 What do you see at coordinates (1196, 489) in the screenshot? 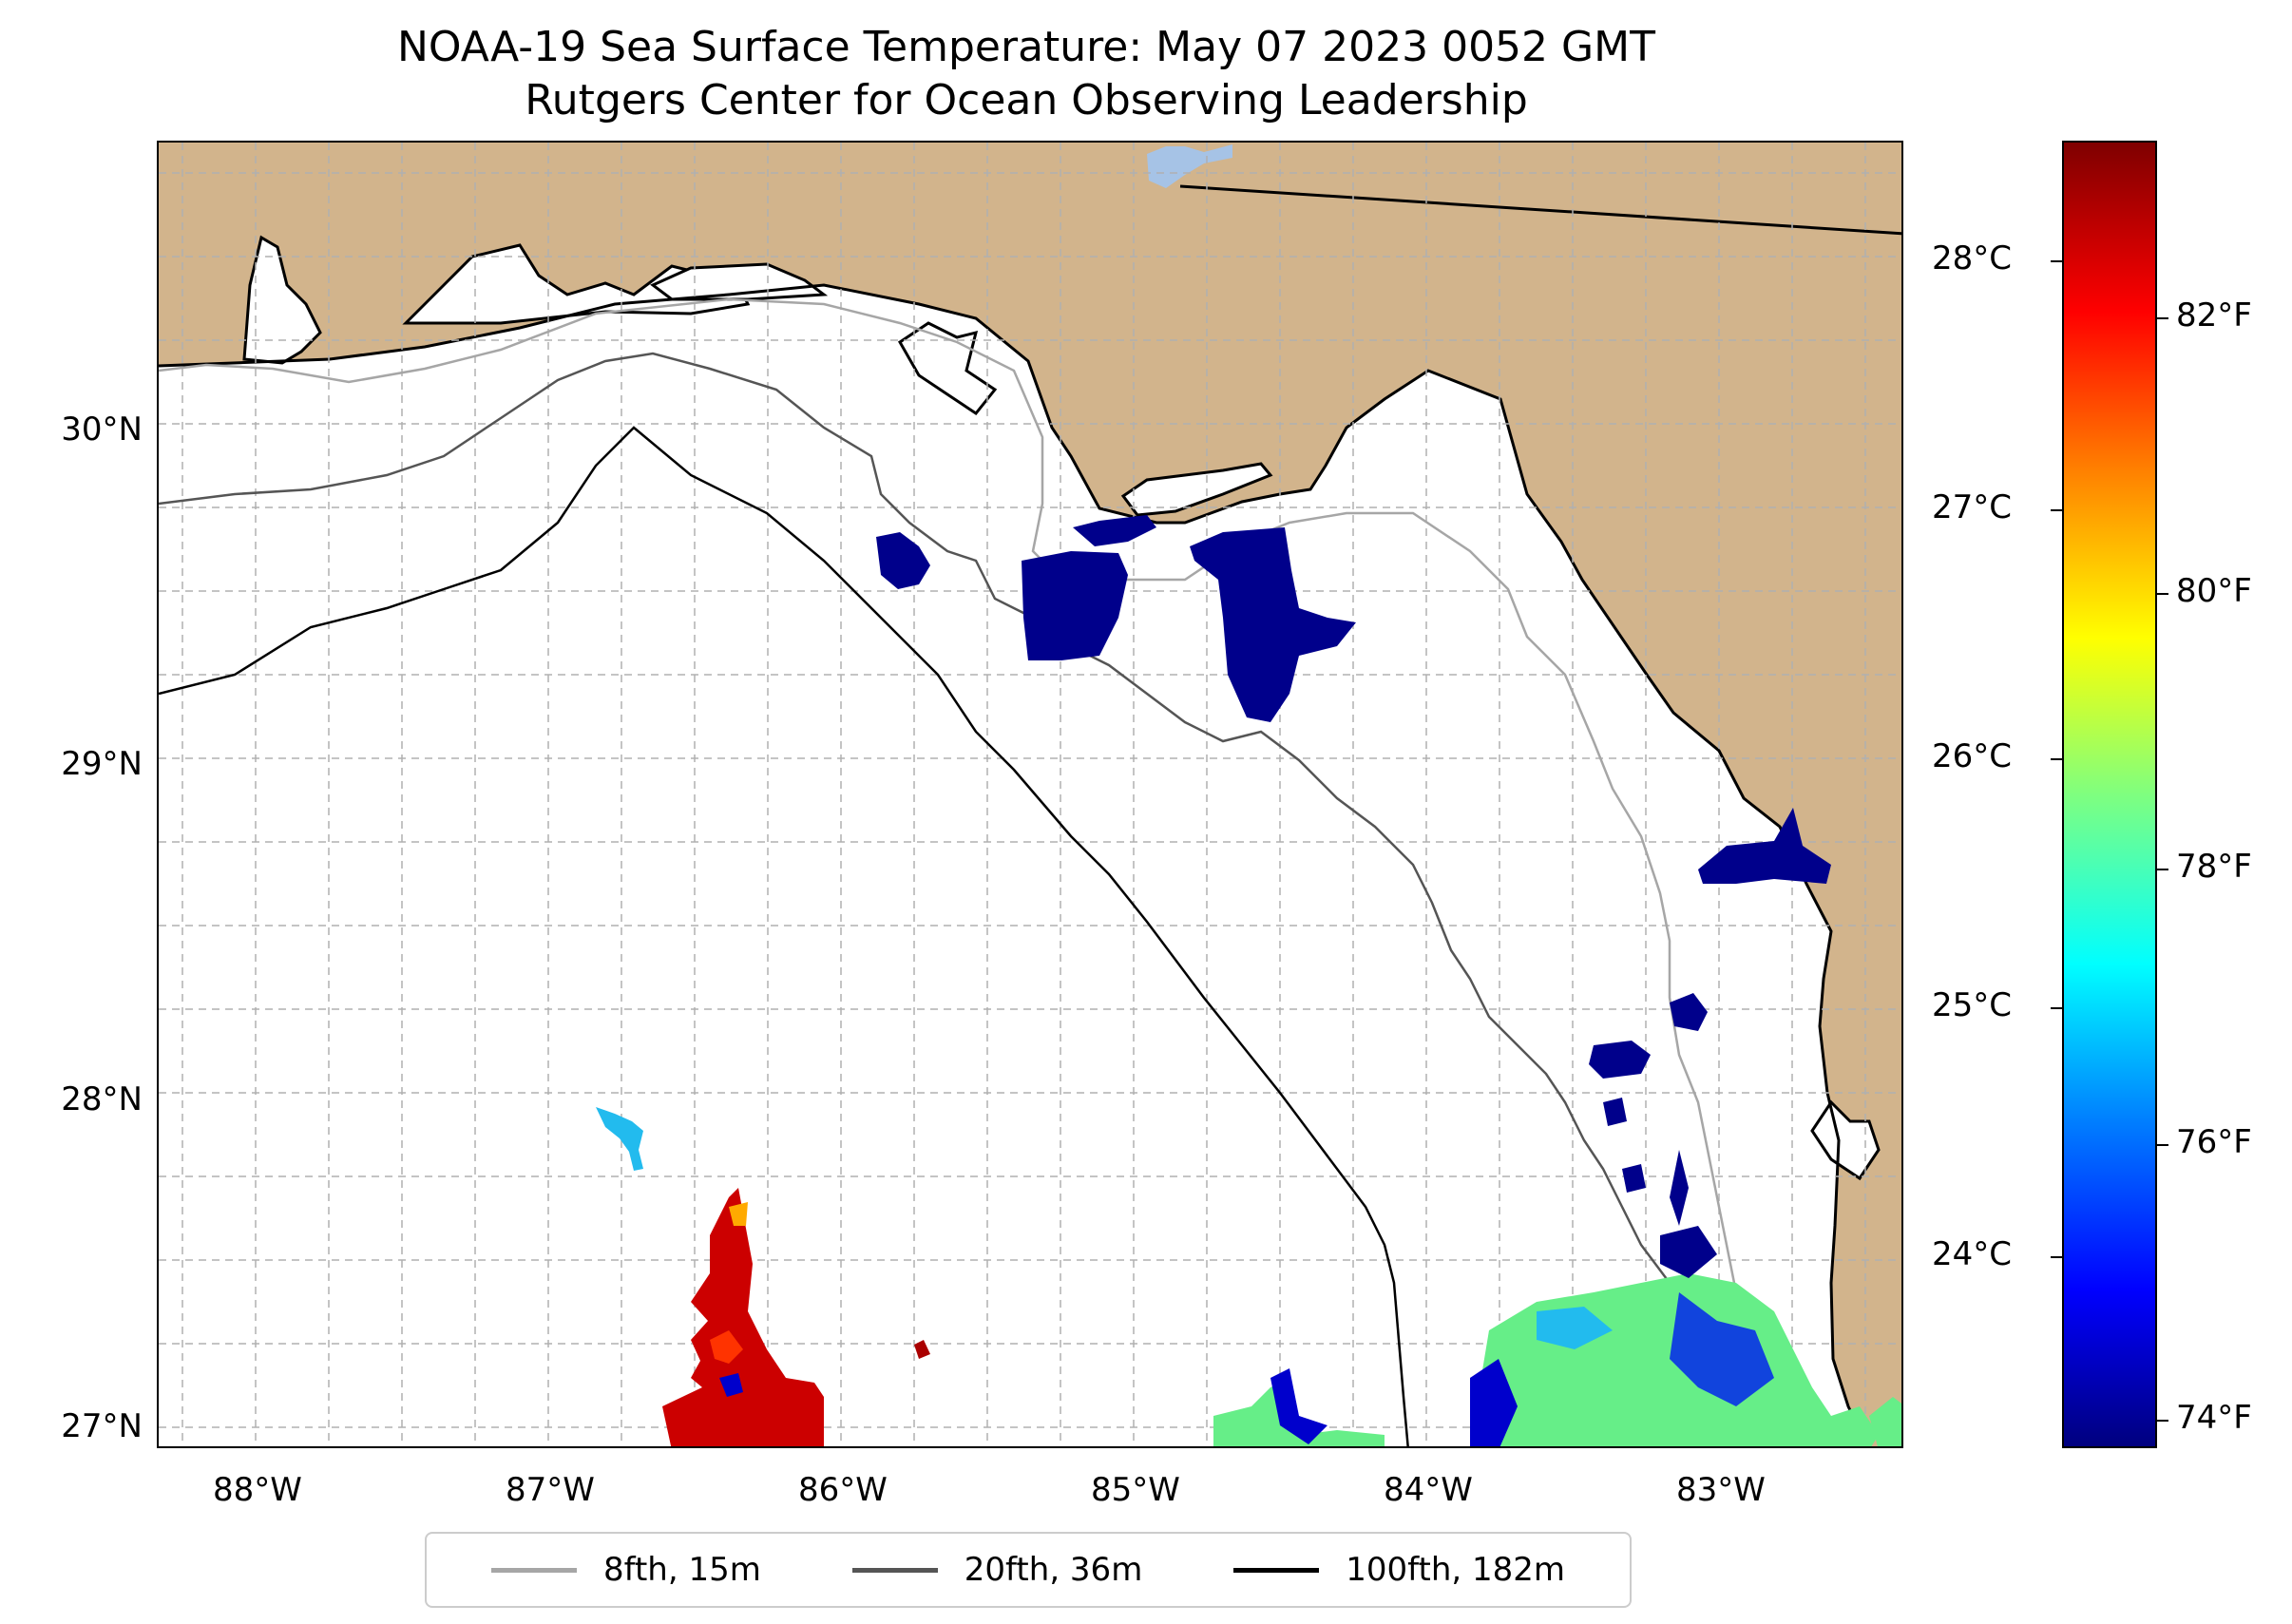
I see `apalachicola-bay` at bounding box center [1196, 489].